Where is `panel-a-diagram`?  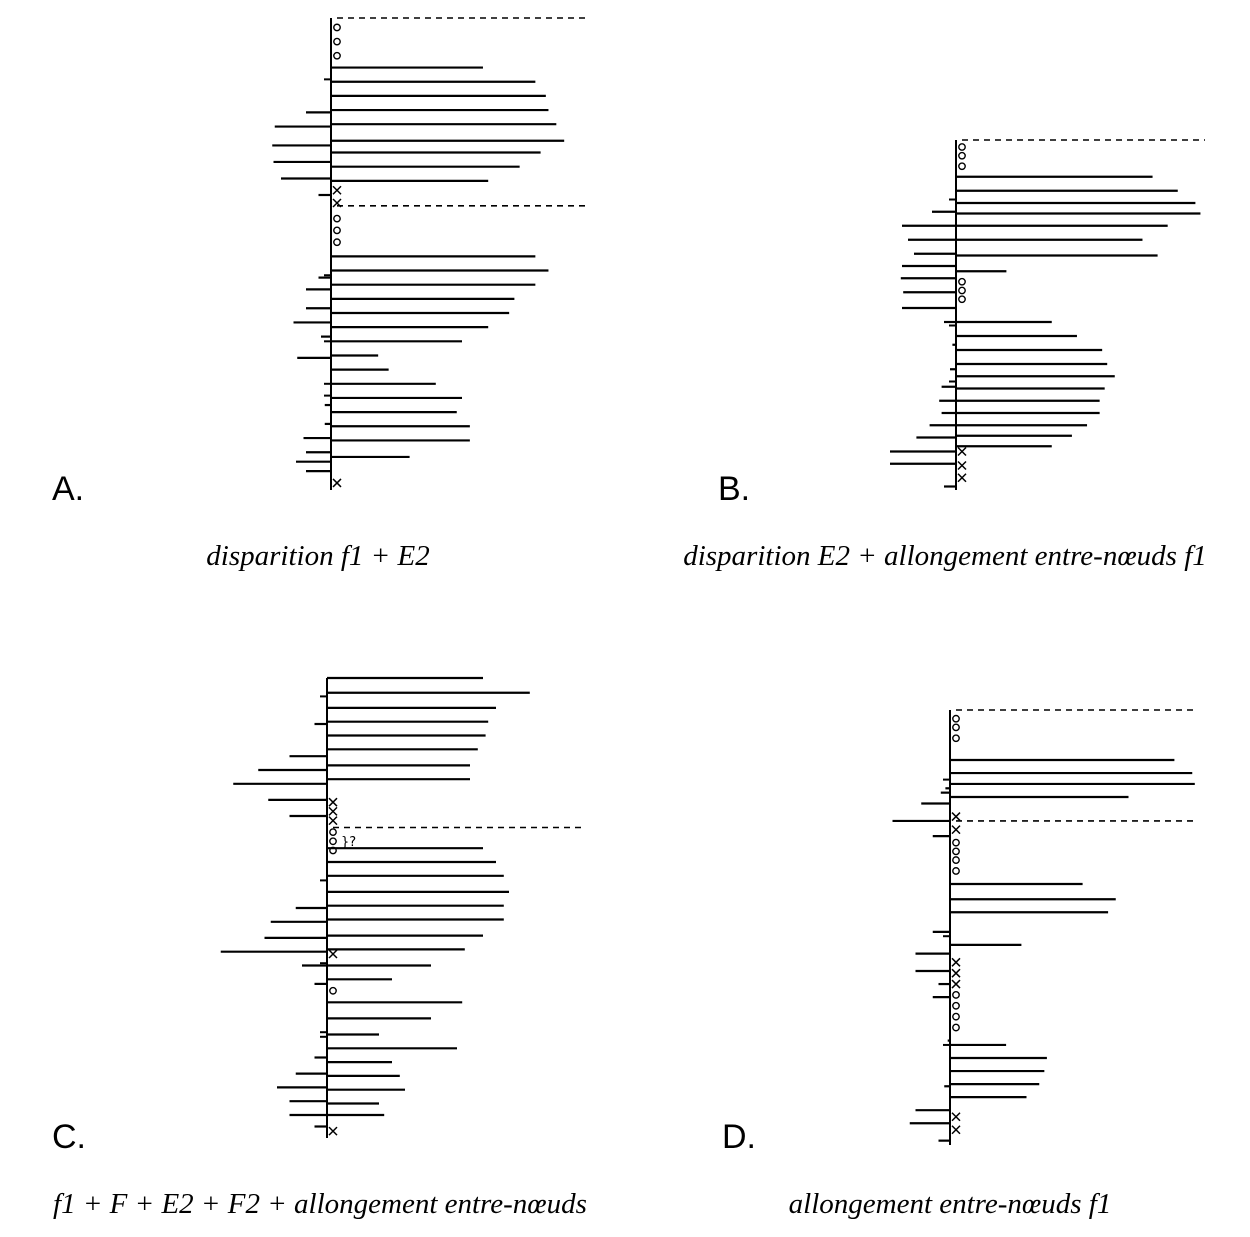 panel-a-diagram is located at coordinates (431, 253).